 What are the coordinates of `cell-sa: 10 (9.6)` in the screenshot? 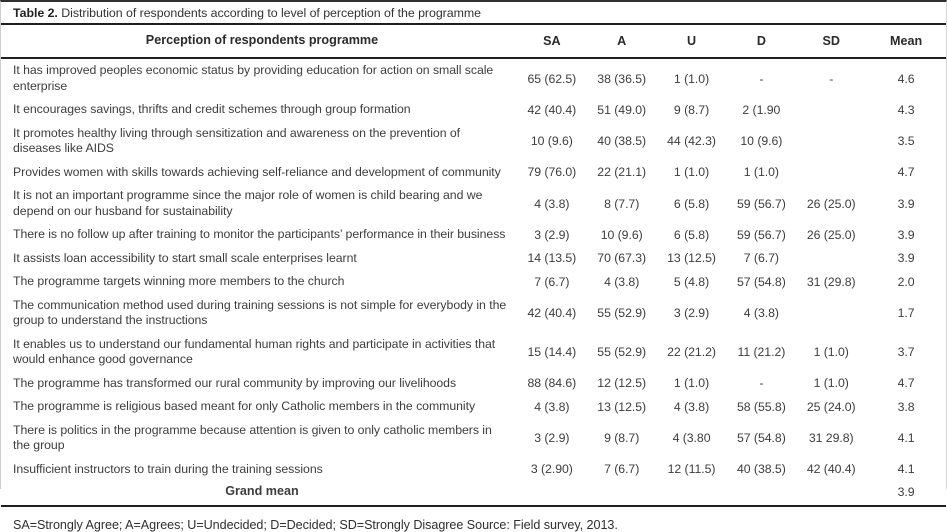 It's located at (551, 141).